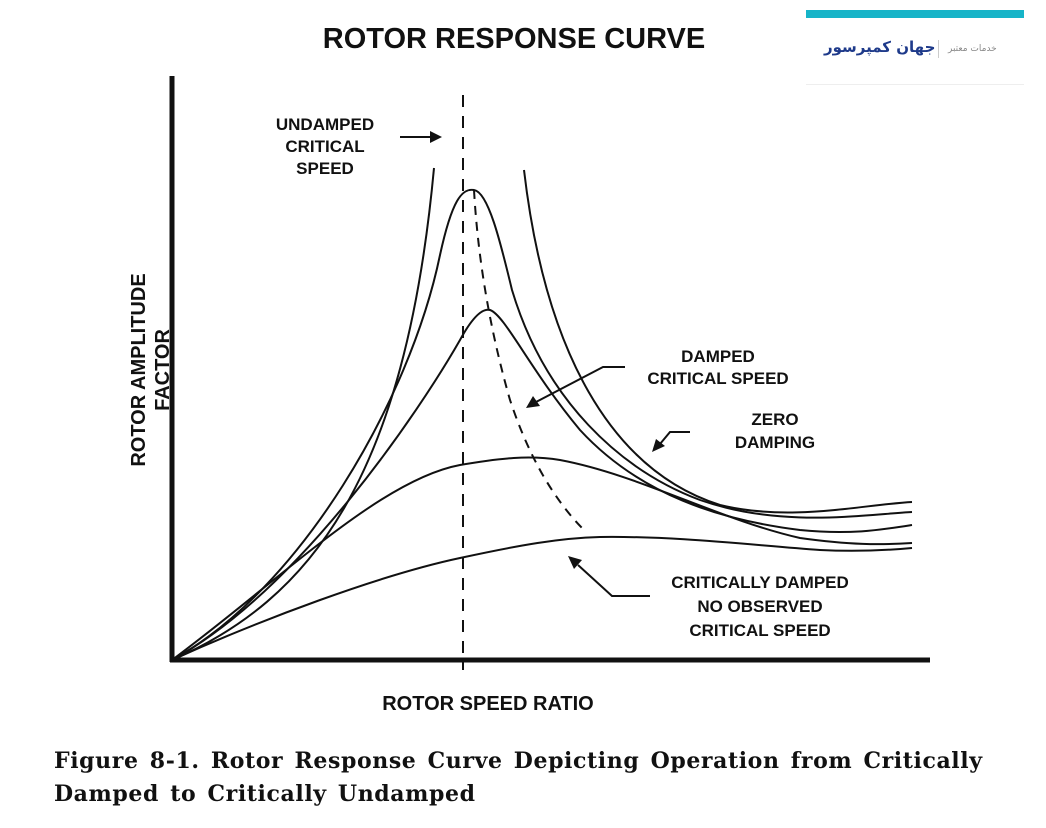 The image size is (1046, 828). I want to click on brand-accent-bar, so click(915, 14).